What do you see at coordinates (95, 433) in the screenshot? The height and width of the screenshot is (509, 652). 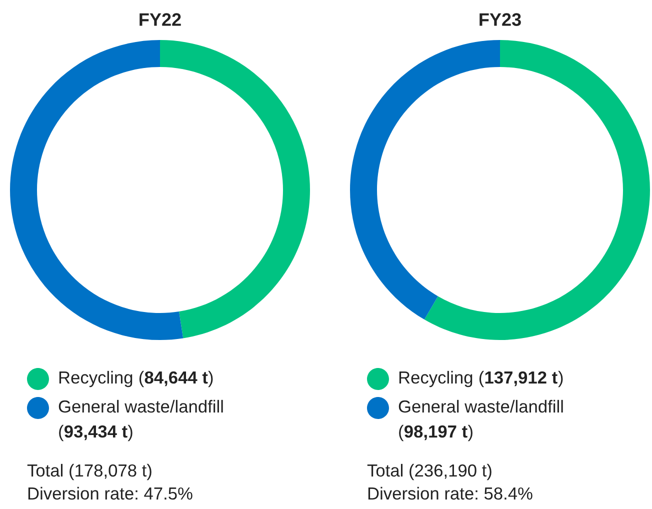 I see `data-label: (93,434 t)` at bounding box center [95, 433].